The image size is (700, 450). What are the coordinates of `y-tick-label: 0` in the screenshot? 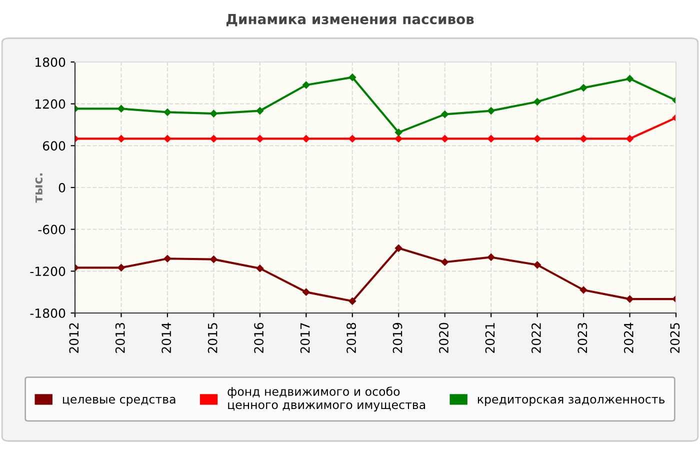 It's located at (62, 187).